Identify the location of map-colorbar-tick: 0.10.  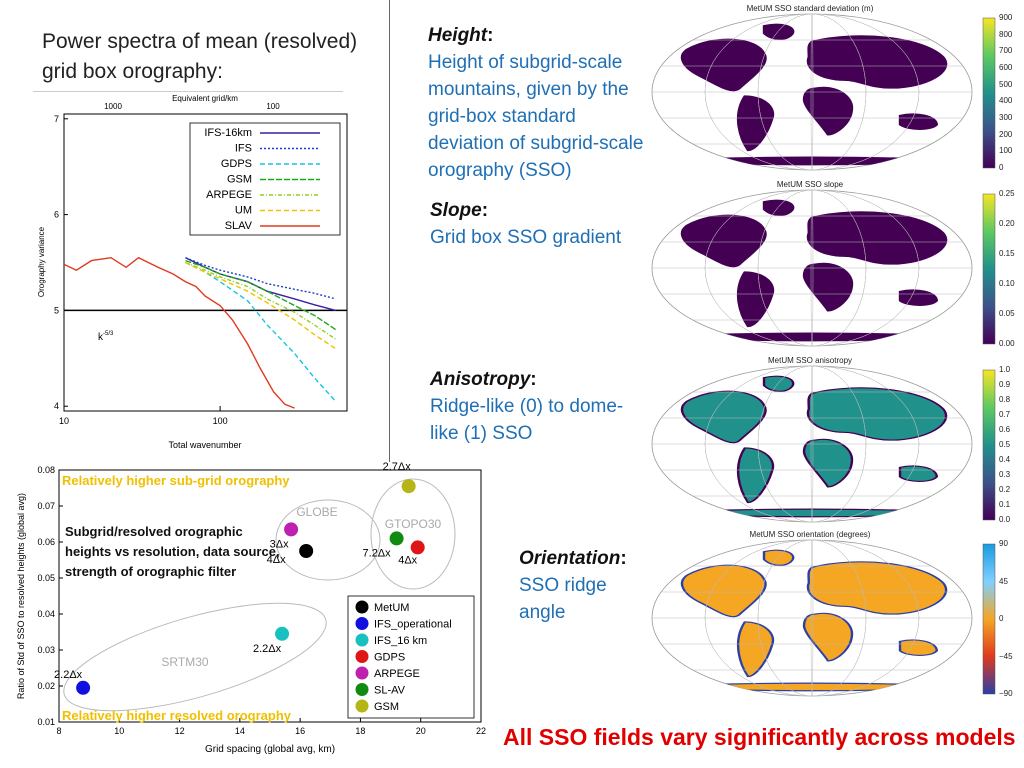
(1007, 283).